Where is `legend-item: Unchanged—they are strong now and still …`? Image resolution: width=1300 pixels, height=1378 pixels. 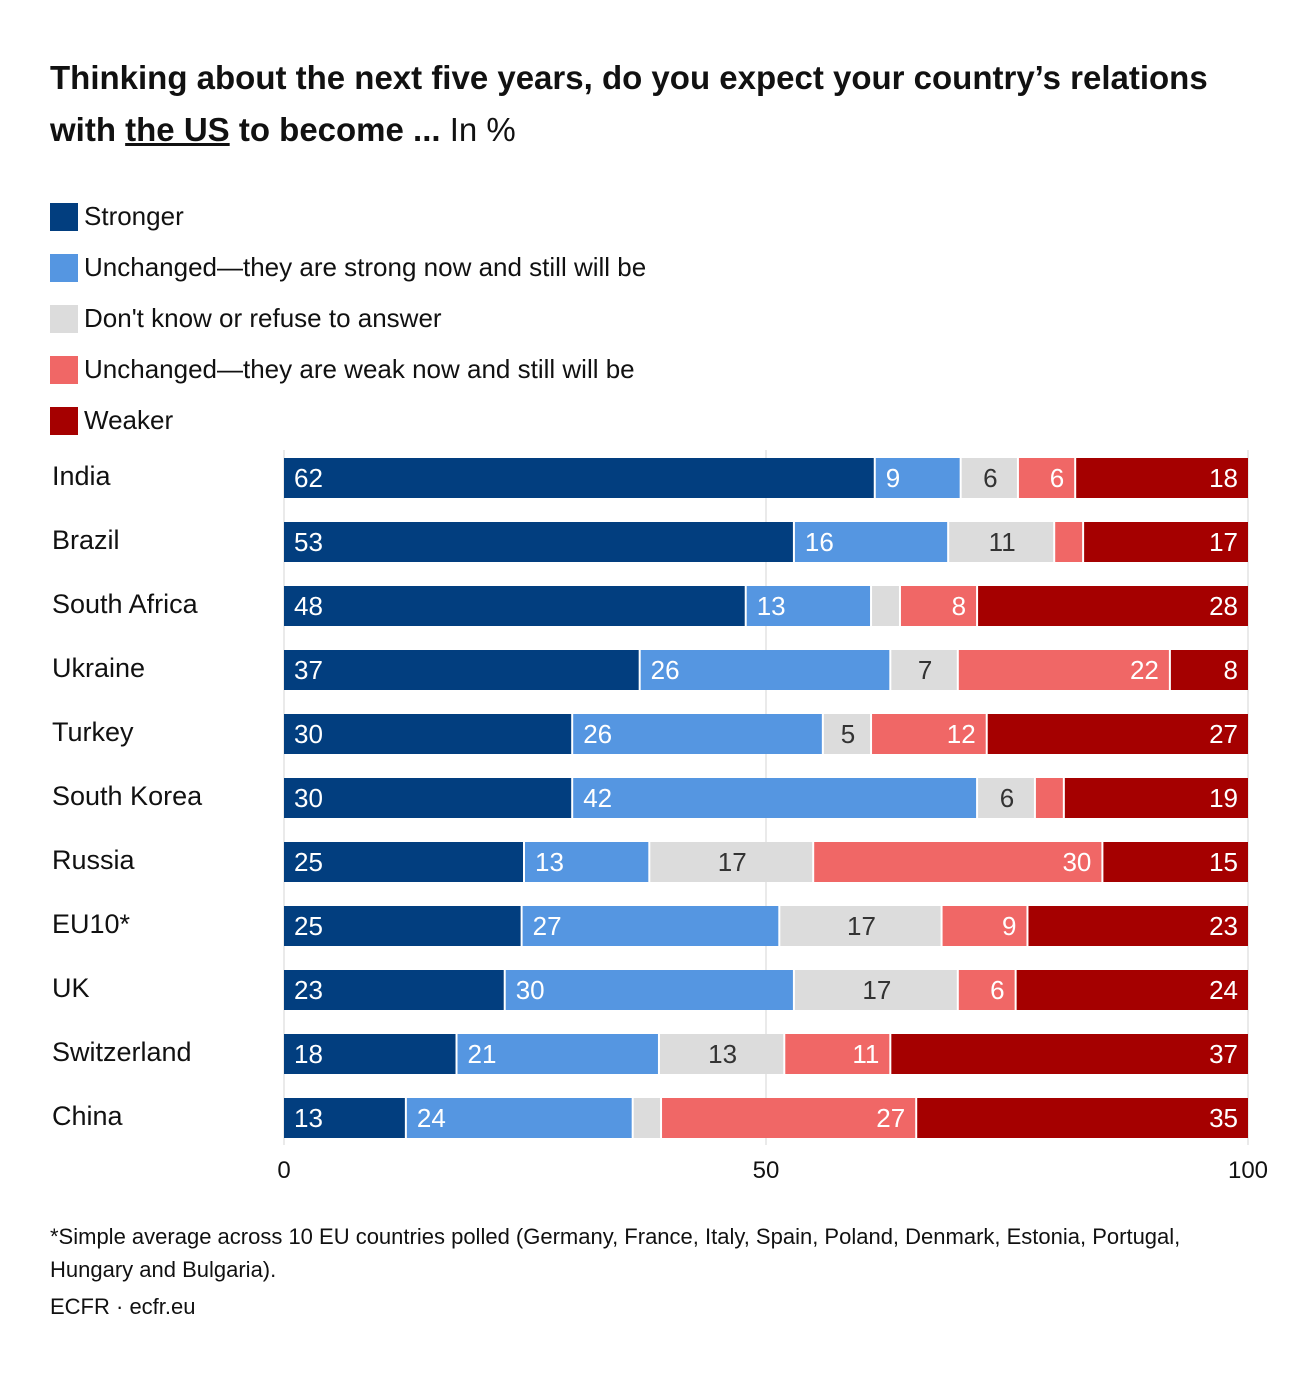
legend-item: Unchanged—they are strong now and still … is located at coordinates (348, 267).